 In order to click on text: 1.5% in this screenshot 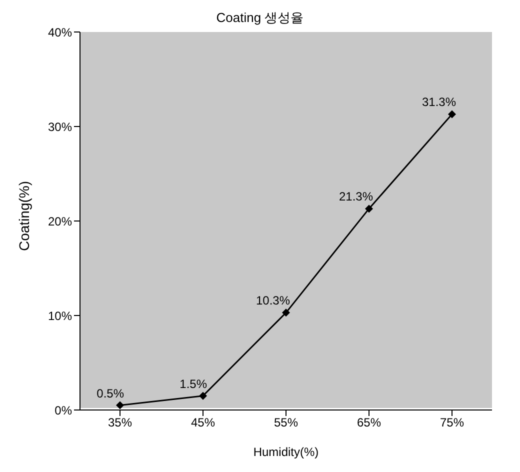, I will do `click(193, 383)`.